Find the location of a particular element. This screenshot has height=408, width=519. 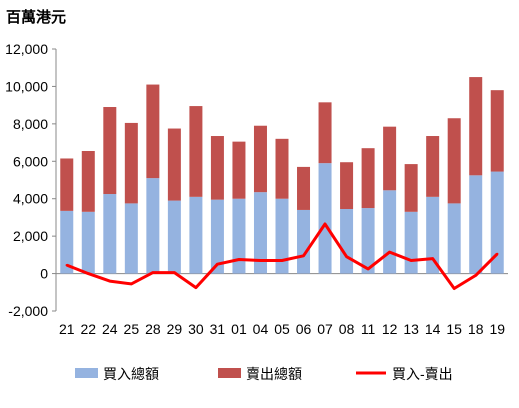

x-tick-label: 06 is located at coordinates (304, 329).